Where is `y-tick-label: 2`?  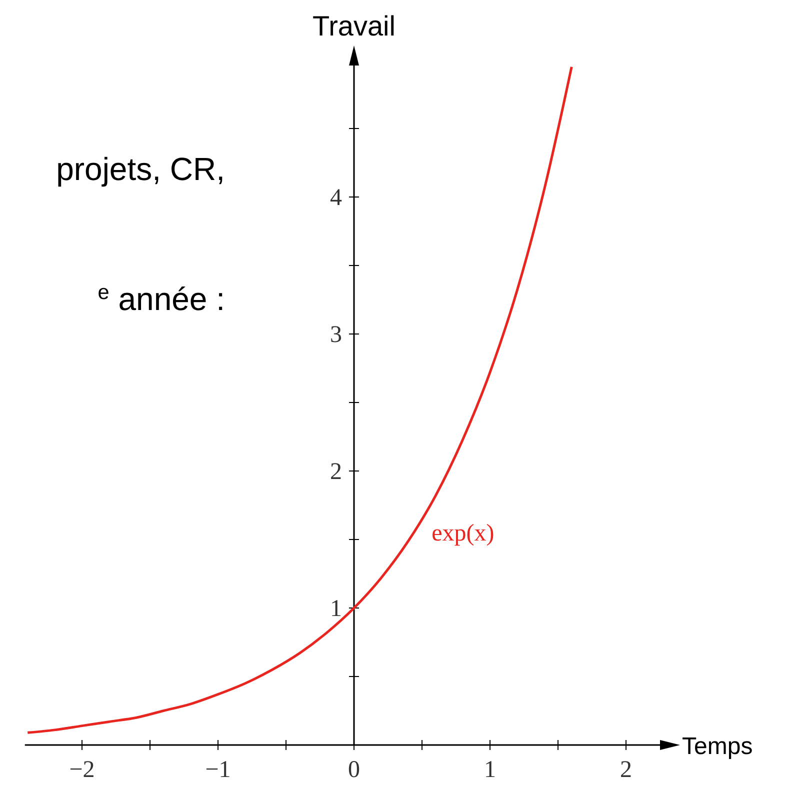 y-tick-label: 2 is located at coordinates (336, 472).